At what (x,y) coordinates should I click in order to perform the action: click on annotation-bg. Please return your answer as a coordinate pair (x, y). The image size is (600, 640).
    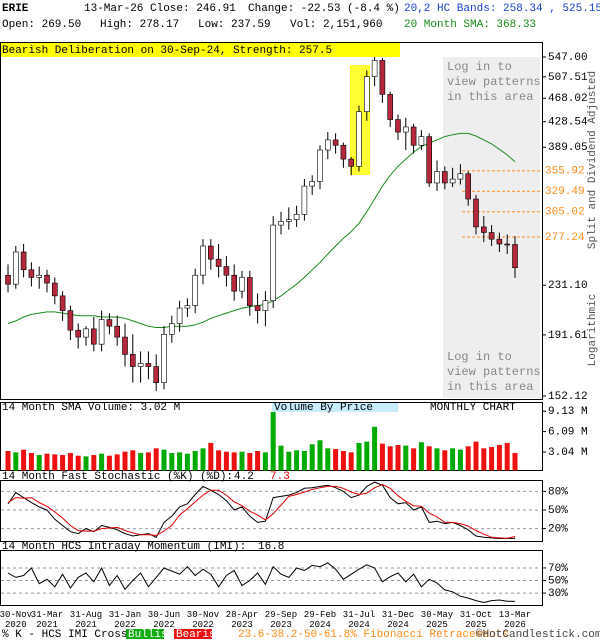
    Looking at the image, I should click on (200, 50).